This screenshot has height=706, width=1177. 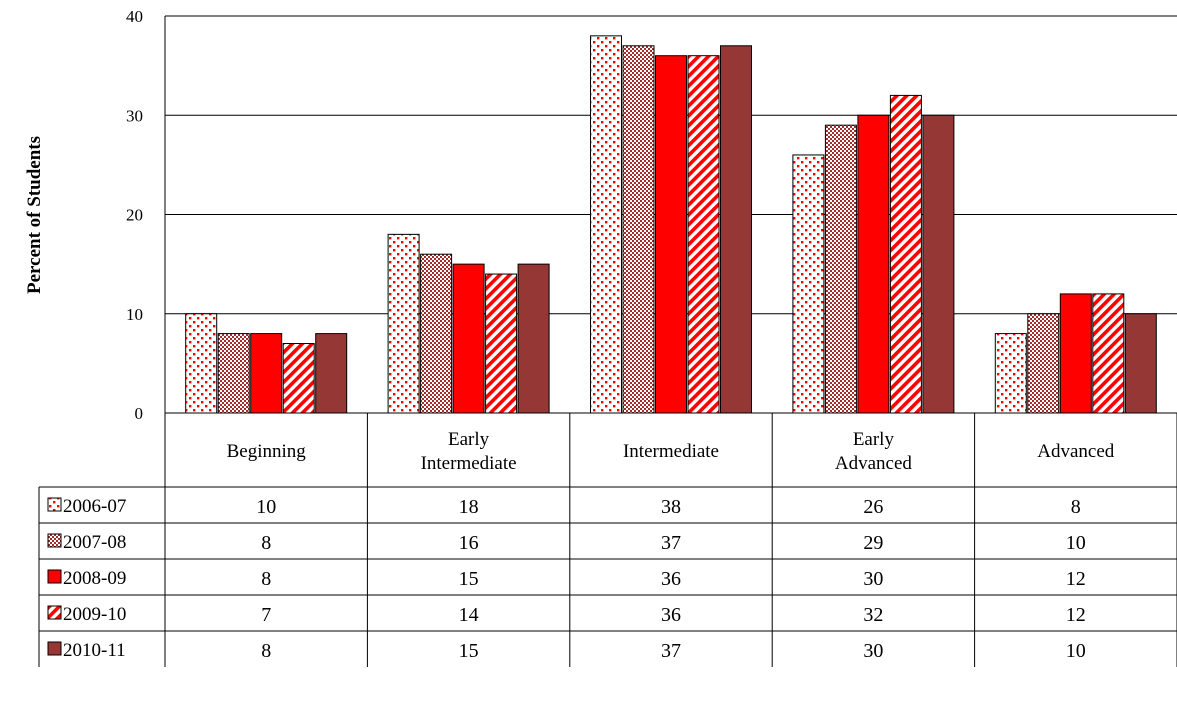 What do you see at coordinates (94, 650) in the screenshot?
I see `legend-label: 2010-11` at bounding box center [94, 650].